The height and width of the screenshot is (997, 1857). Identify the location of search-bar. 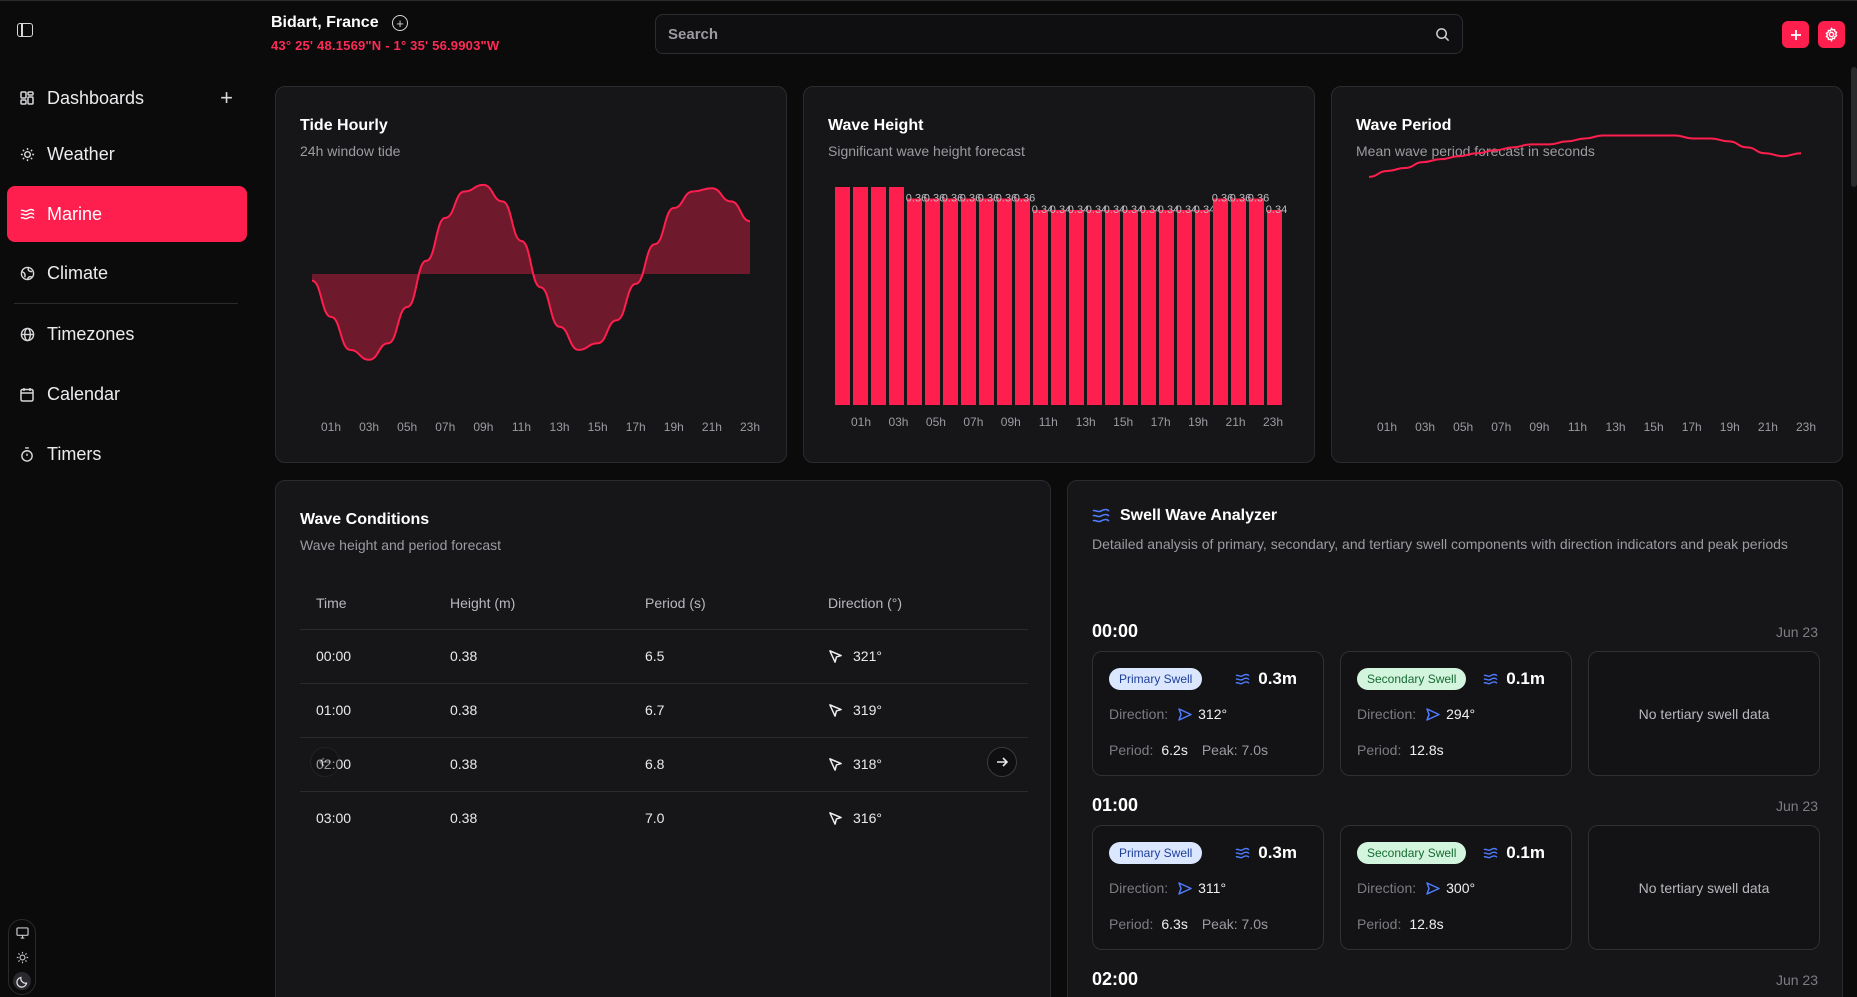
(1059, 34).